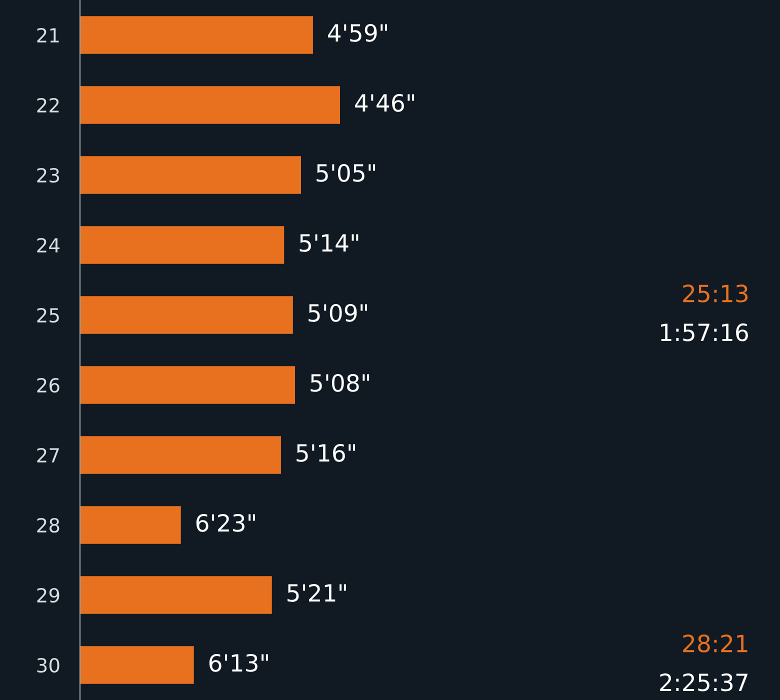  Describe the element at coordinates (715, 643) in the screenshot. I see `text: 28:21` at that location.